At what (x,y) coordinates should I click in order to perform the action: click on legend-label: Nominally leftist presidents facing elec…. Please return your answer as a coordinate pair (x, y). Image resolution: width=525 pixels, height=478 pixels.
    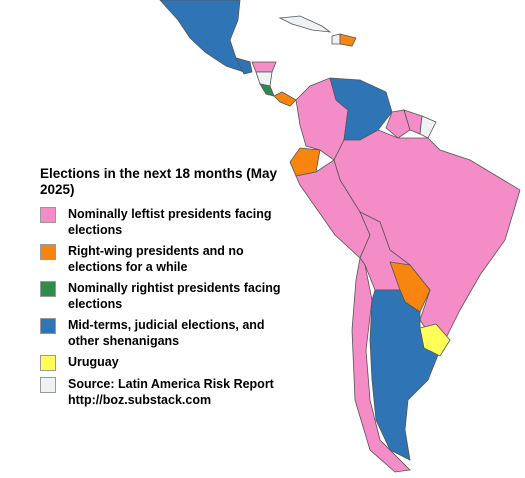
    Looking at the image, I should click on (170, 222).